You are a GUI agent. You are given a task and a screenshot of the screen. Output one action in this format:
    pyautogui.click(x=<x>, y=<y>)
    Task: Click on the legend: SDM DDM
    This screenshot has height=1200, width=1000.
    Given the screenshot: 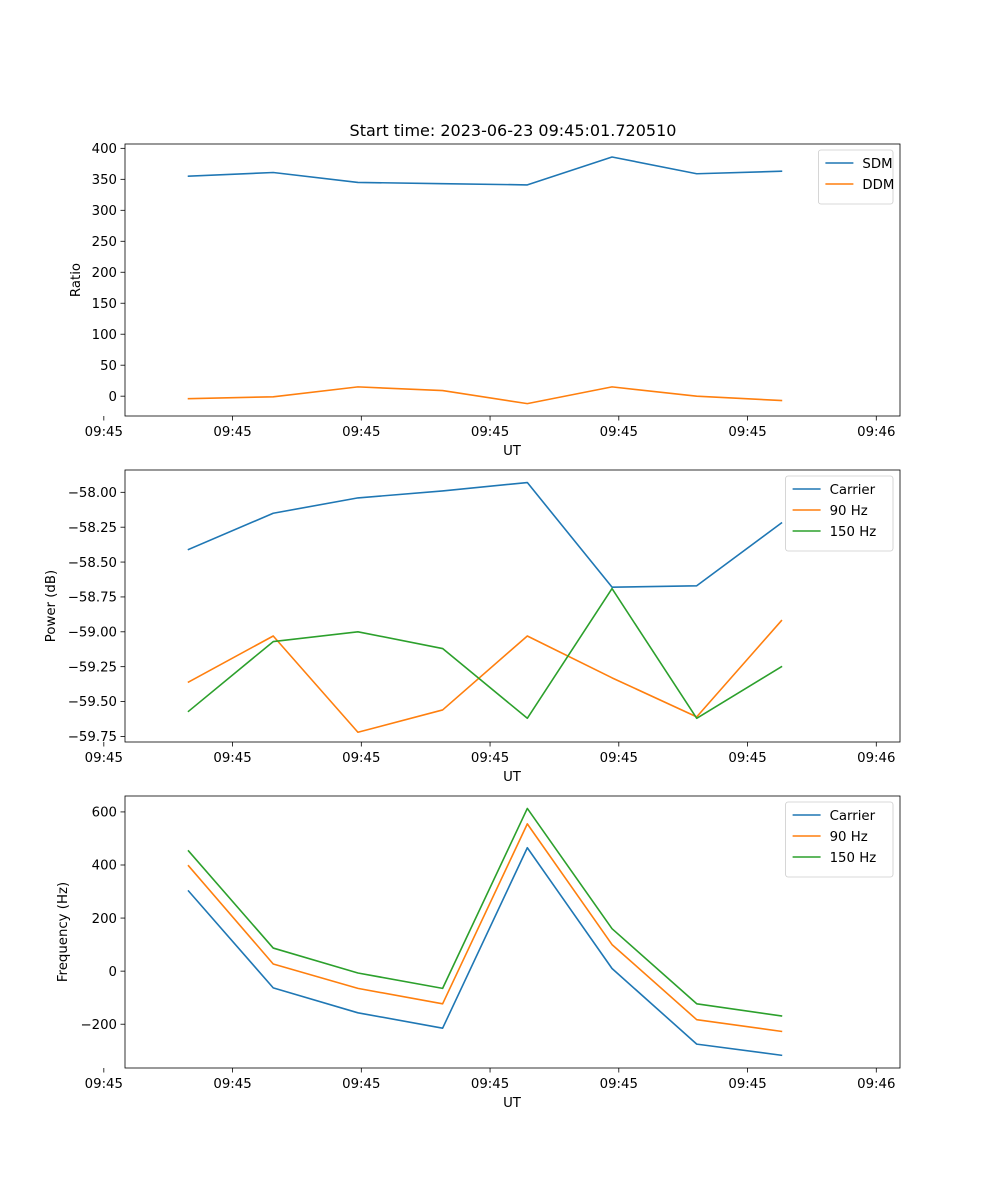 What is the action you would take?
    pyautogui.click(x=856, y=177)
    